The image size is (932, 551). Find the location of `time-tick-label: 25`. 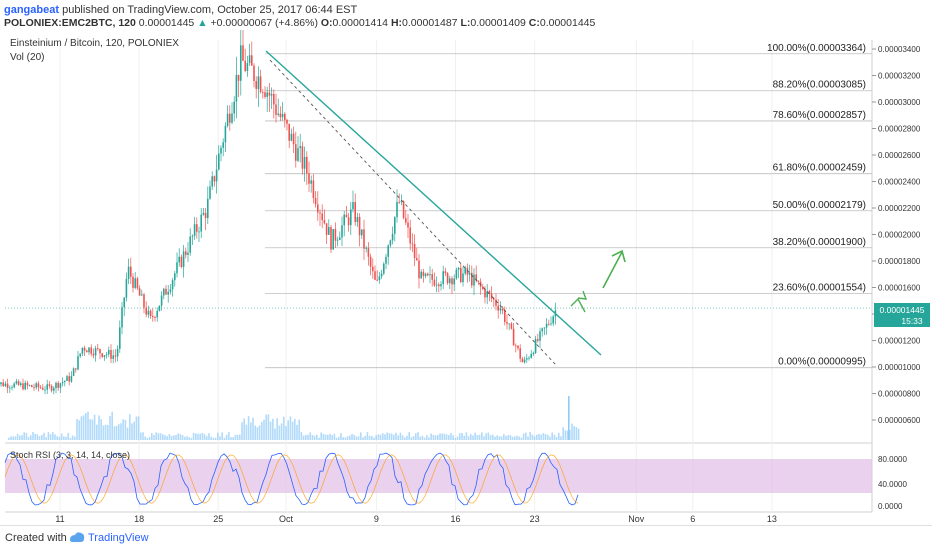

time-tick-label: 25 is located at coordinates (218, 519).